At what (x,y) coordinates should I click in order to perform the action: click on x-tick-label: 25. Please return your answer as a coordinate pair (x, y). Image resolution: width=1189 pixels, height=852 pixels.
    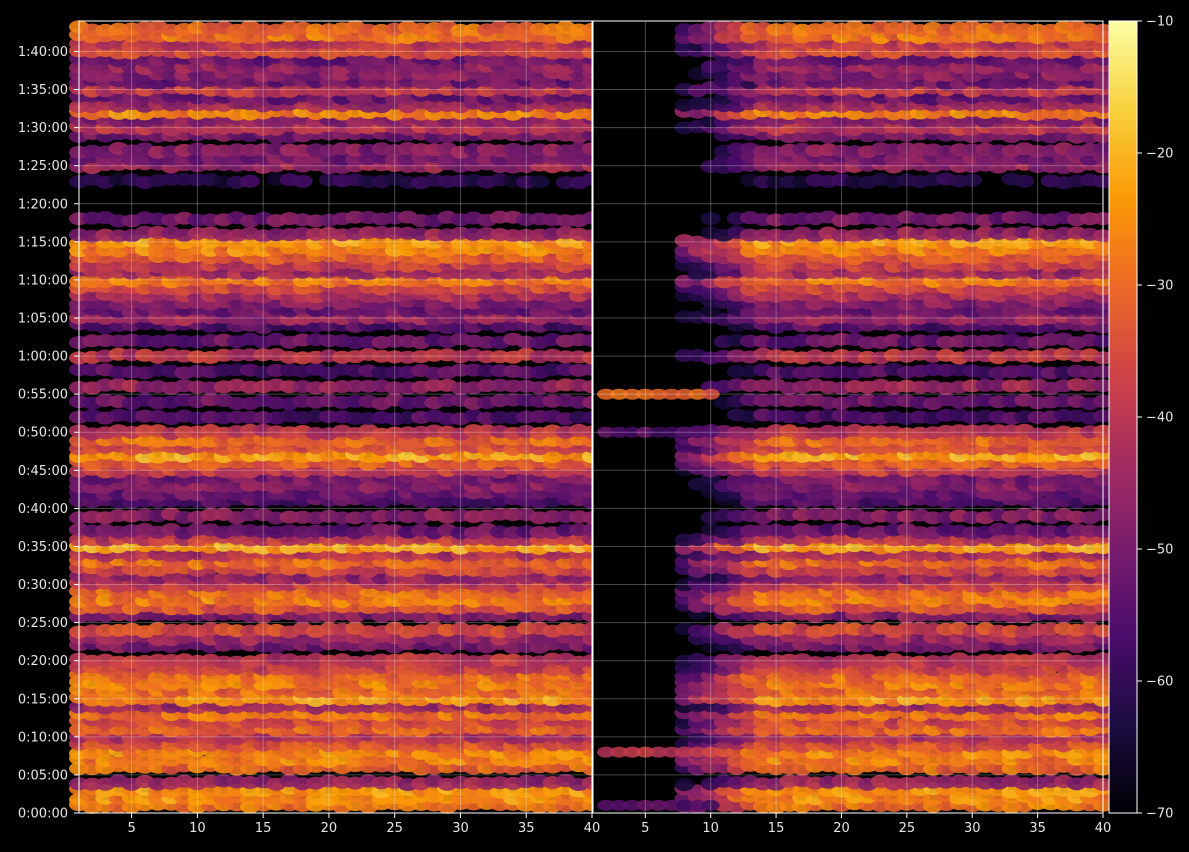
    Looking at the image, I should click on (394, 828).